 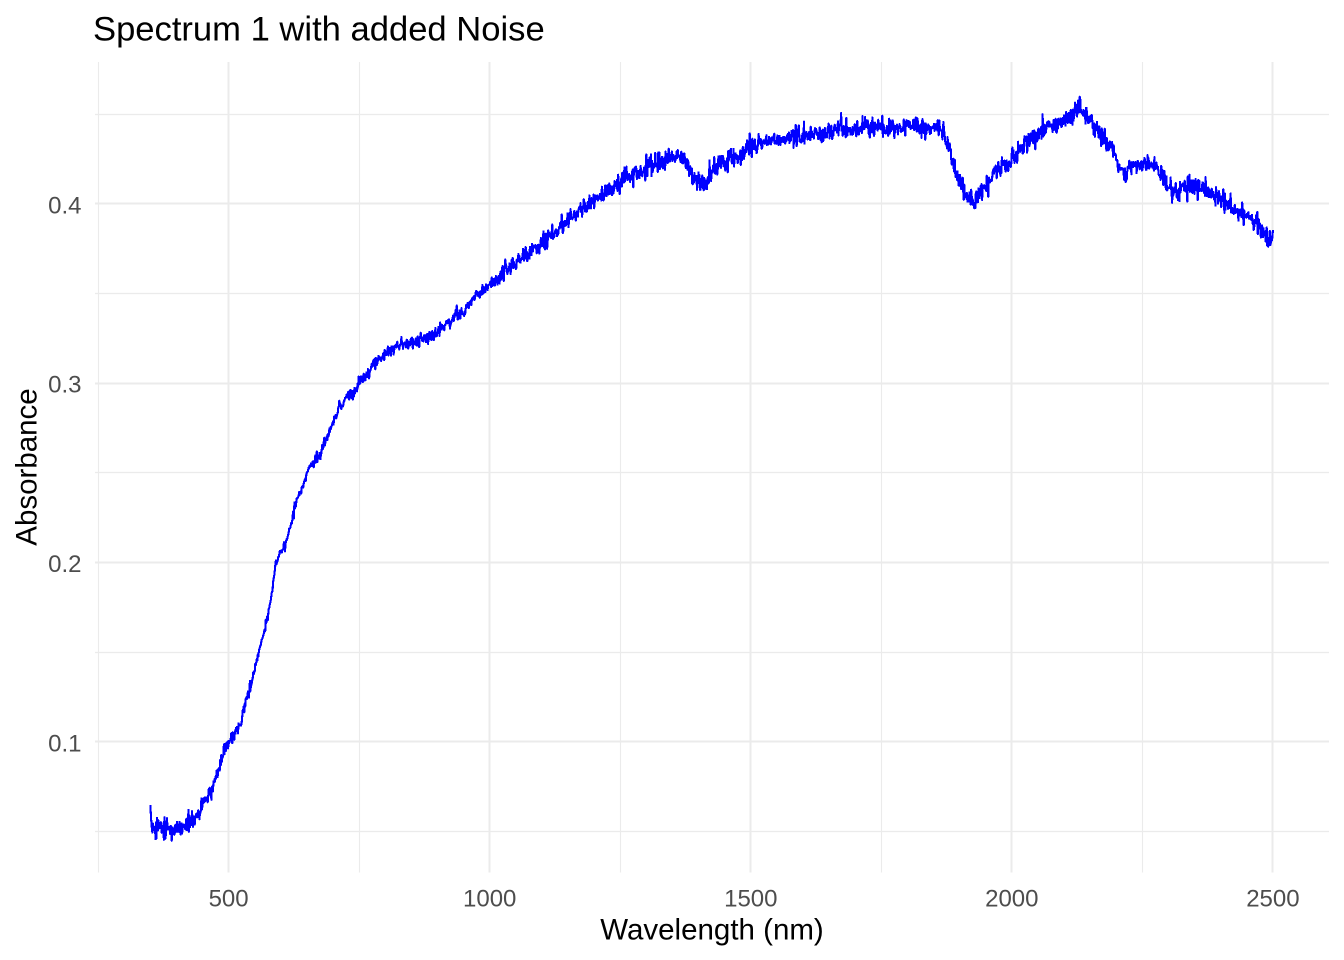 What do you see at coordinates (64, 205) in the screenshot?
I see `svg-text: 0.4` at bounding box center [64, 205].